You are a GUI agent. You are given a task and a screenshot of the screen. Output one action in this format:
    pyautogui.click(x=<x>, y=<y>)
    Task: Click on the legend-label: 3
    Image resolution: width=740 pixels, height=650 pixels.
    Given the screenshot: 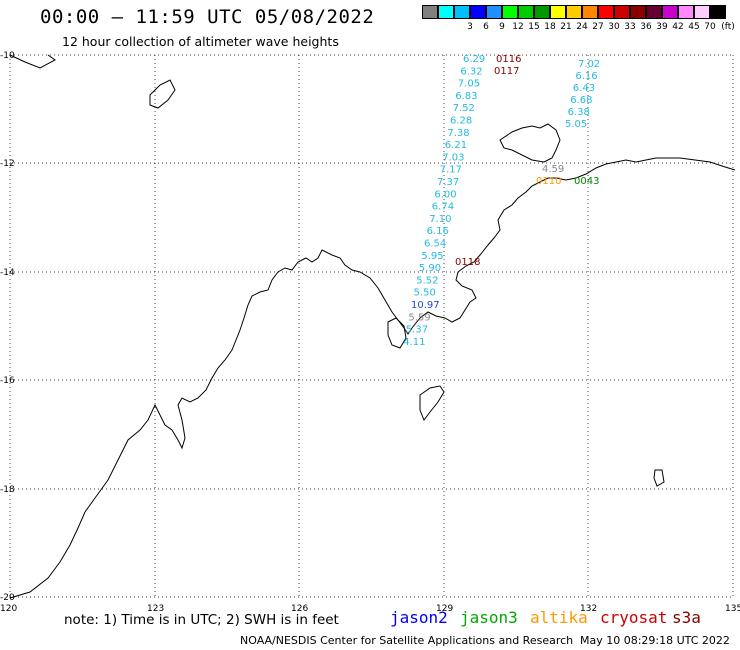 What is the action you would take?
    pyautogui.click(x=470, y=27)
    